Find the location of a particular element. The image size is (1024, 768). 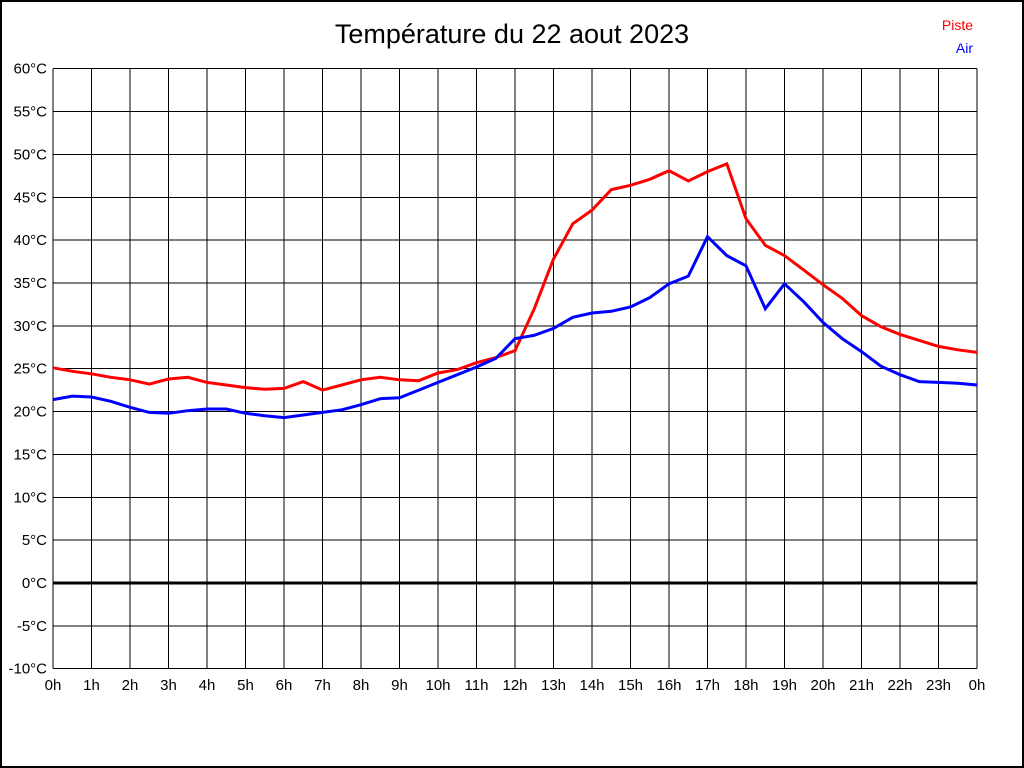

x-tick-label: 5h is located at coordinates (245, 685).